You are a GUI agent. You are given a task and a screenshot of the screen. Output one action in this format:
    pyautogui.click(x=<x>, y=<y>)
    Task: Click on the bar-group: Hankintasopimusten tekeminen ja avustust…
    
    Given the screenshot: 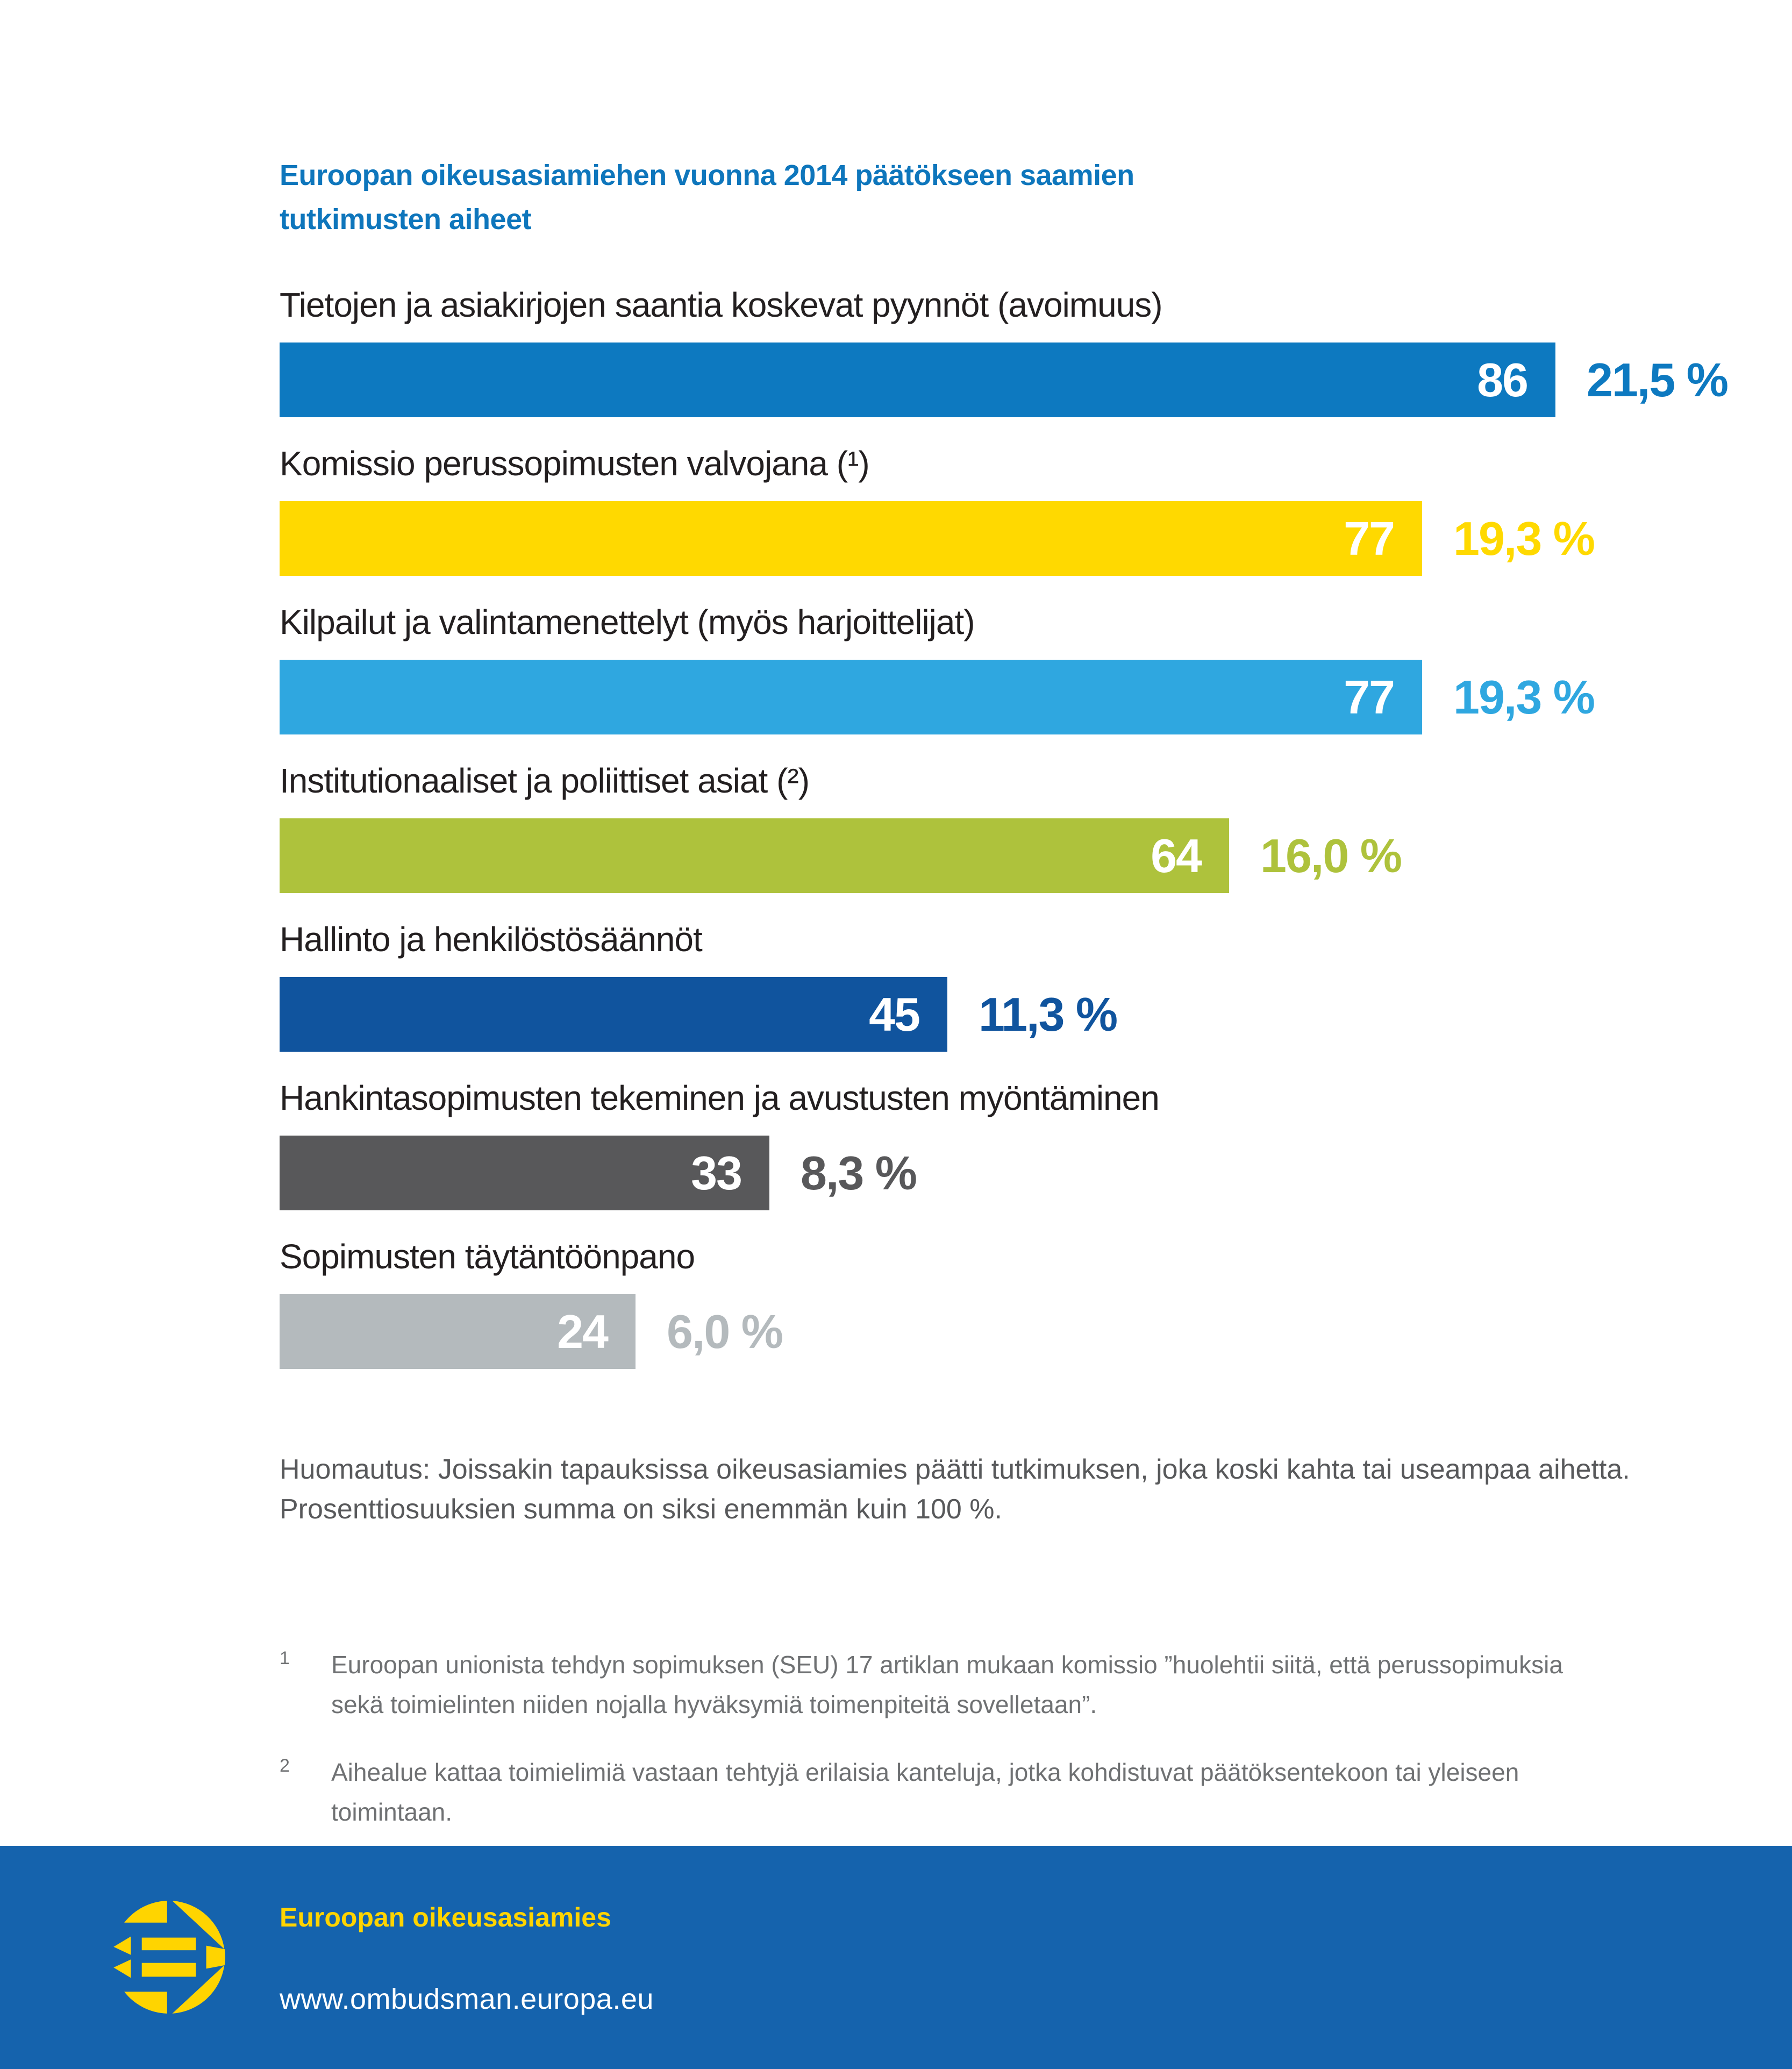 What is the action you would take?
    pyautogui.click(x=1006, y=1143)
    